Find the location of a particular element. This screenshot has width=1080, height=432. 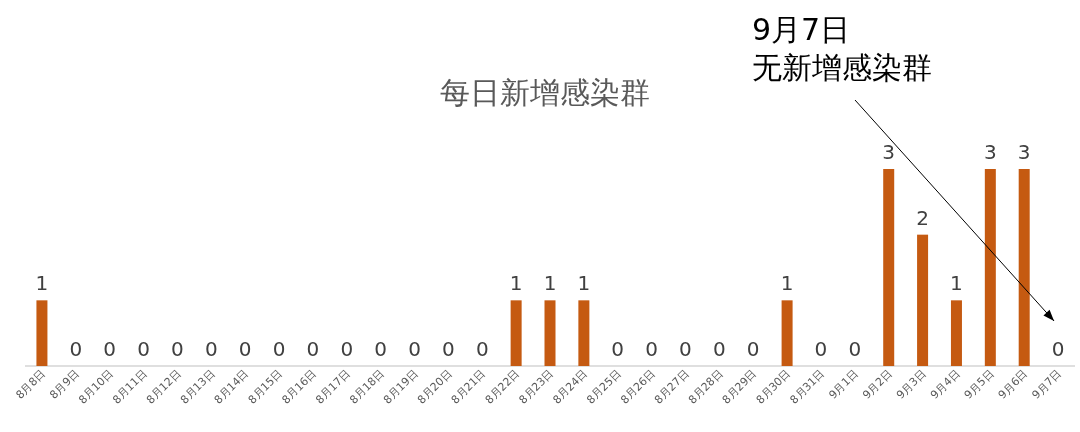

x-tick-label: 9月4日 is located at coordinates (945, 384).